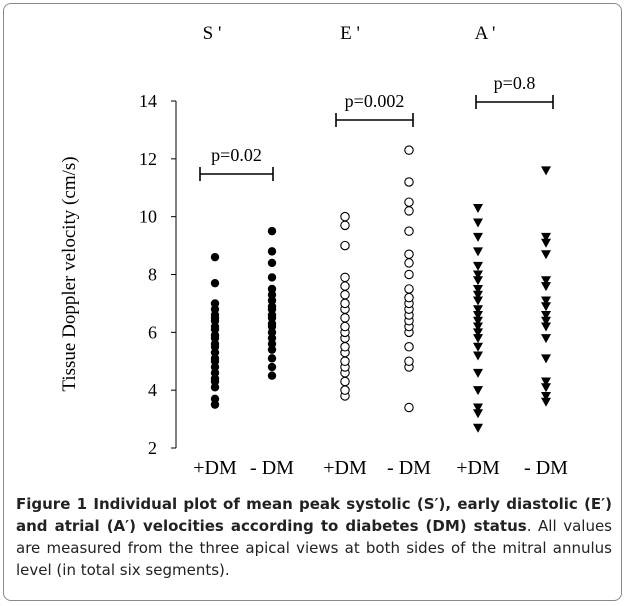  What do you see at coordinates (148, 217) in the screenshot?
I see `y-tick-label: 10` at bounding box center [148, 217].